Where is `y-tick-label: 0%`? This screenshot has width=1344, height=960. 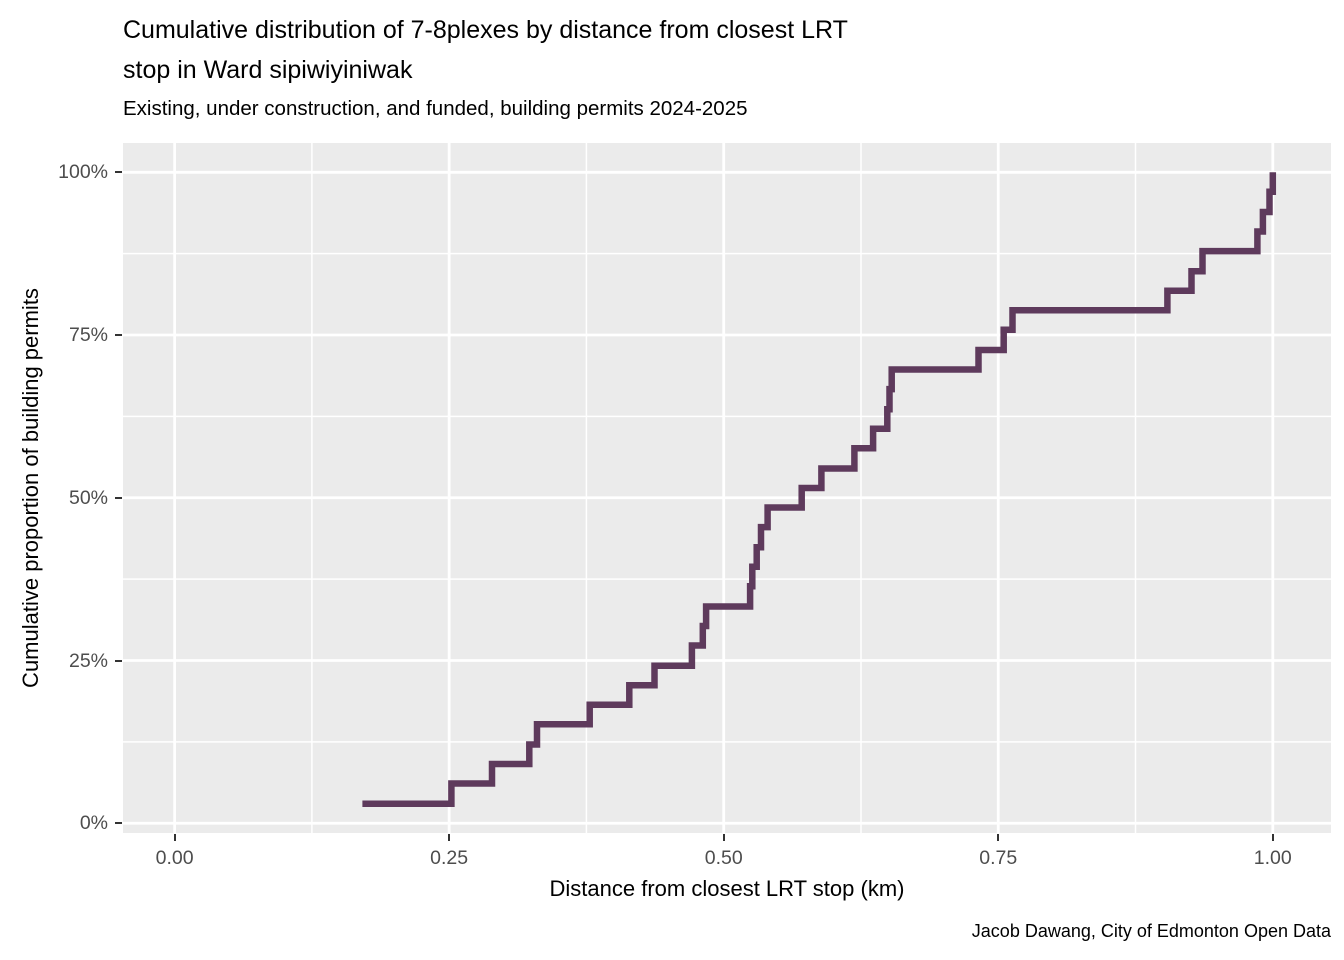
y-tick-label: 0% is located at coordinates (93, 823).